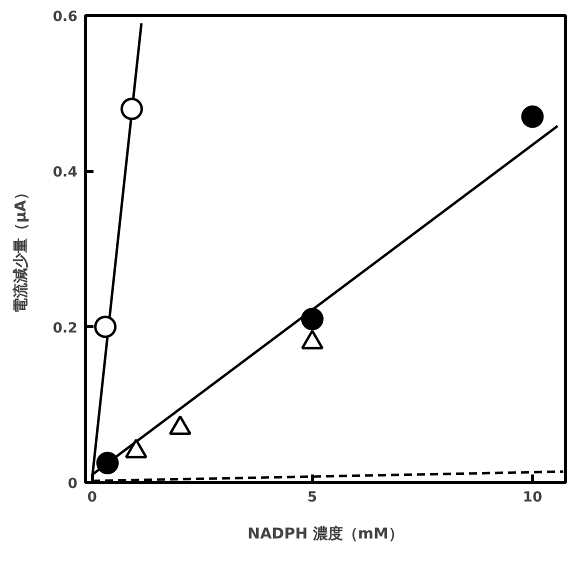 This screenshot has width=573, height=562. I want to click on y-axis-title: 電流減少量（μA）, so click(21, 249).